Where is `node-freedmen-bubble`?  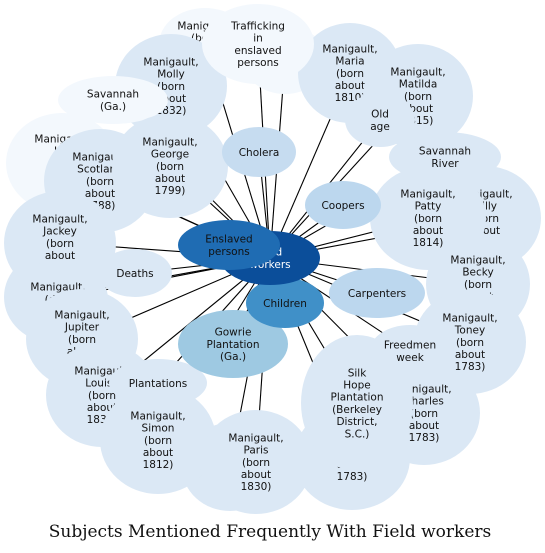
node-freedmen-bubble is located at coordinates (410, 351).